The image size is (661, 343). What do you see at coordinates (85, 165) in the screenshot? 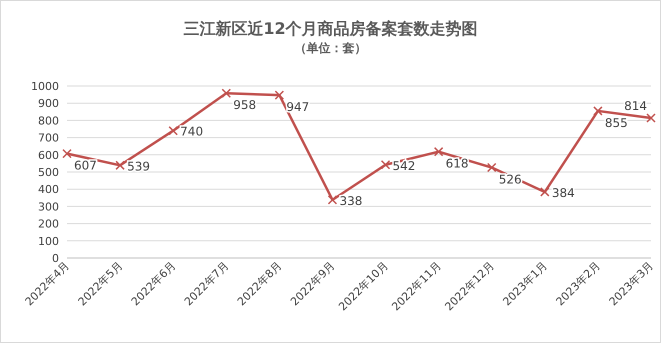
I see `data-label: 607` at bounding box center [85, 165].